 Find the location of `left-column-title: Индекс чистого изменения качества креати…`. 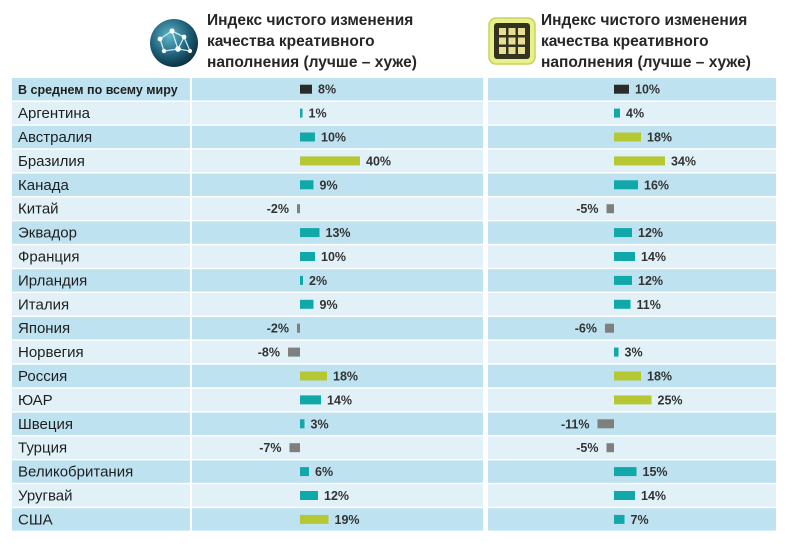

left-column-title: Индекс чистого изменения качества креати… is located at coordinates (312, 41).